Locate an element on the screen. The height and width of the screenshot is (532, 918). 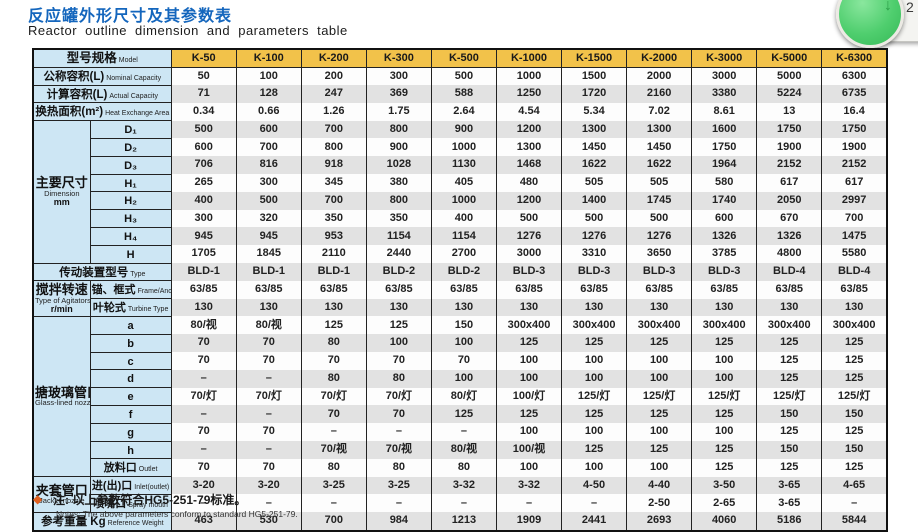
table-cell: BLD-4 is located at coordinates (789, 272).